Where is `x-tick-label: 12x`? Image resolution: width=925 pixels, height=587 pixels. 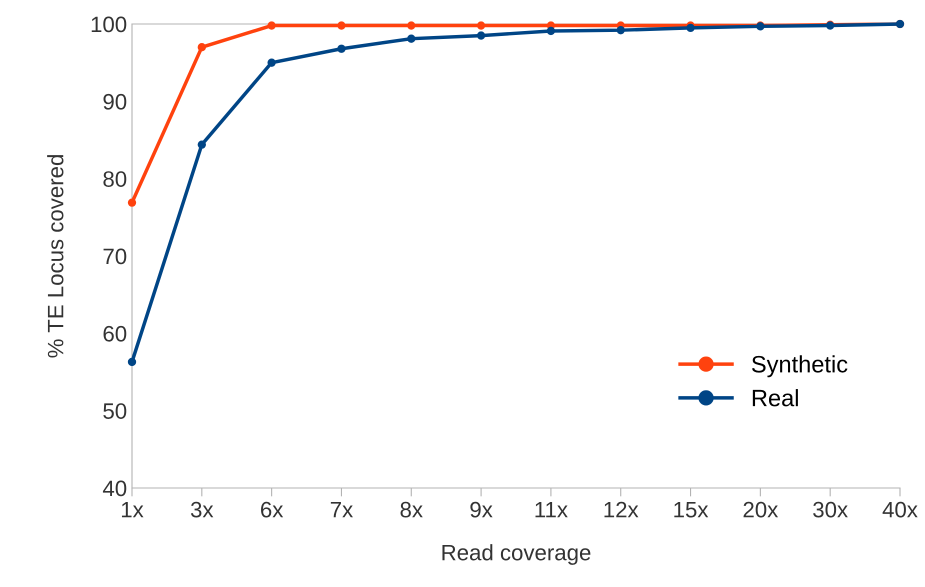
x-tick-label: 12x is located at coordinates (621, 510).